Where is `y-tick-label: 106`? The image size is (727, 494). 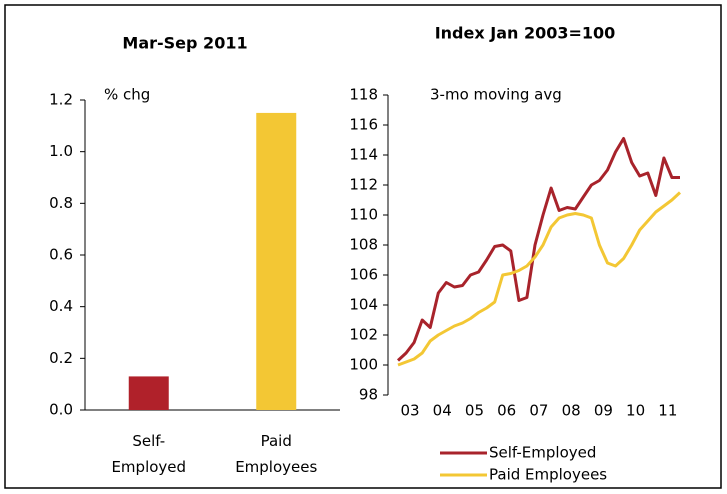
y-tick-label: 106 is located at coordinates (363, 275).